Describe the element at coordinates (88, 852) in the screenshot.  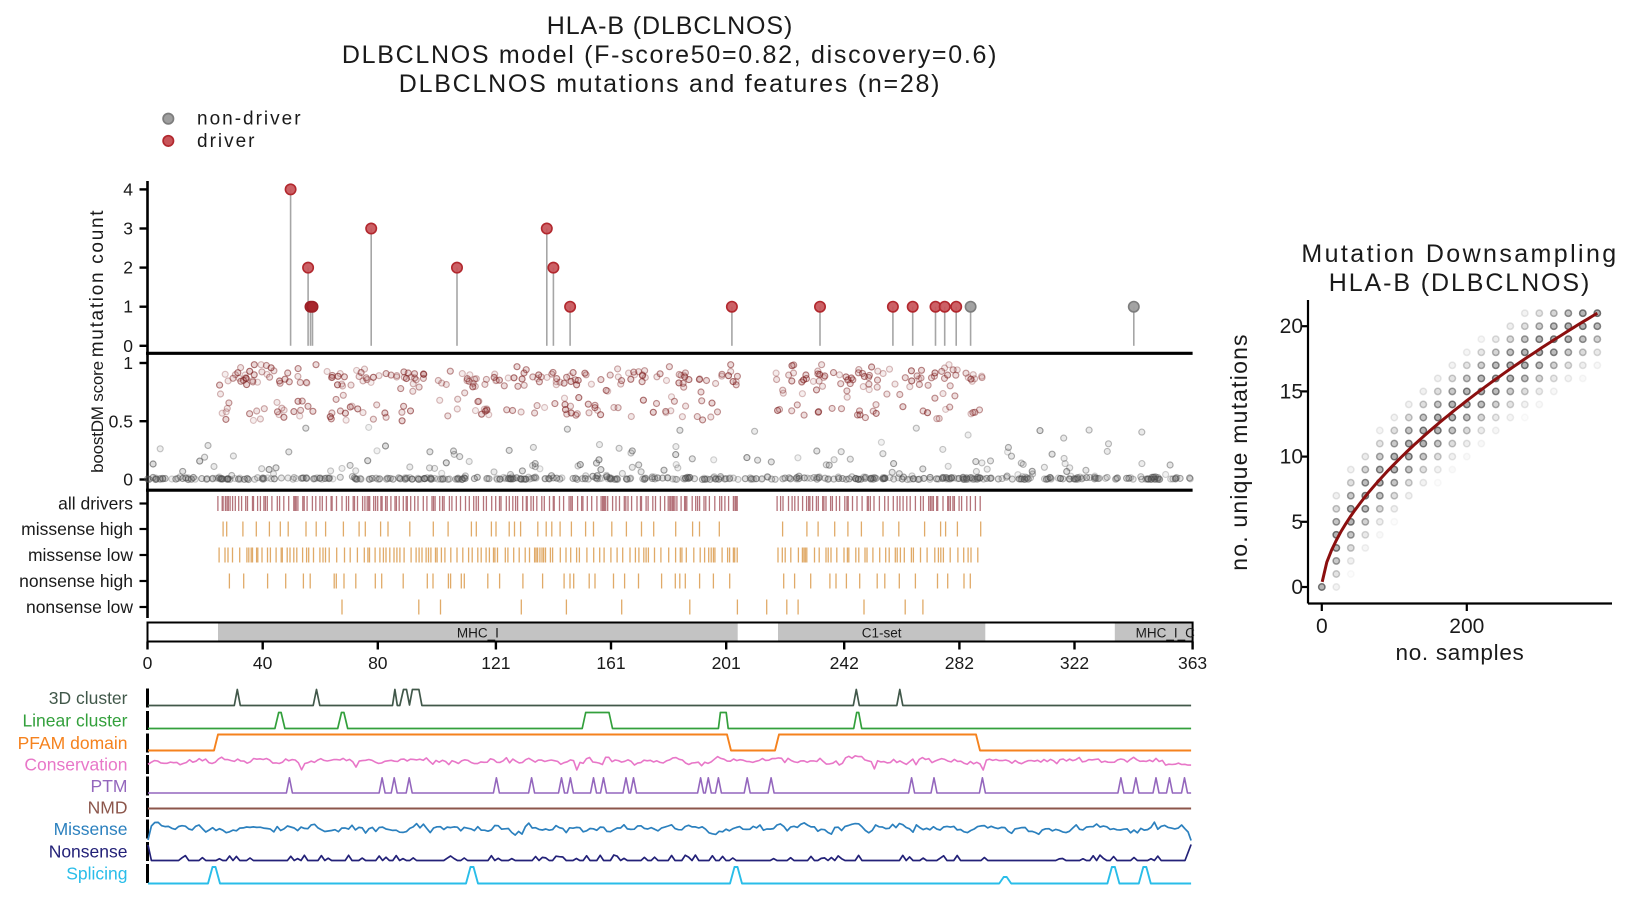
I see `svg-text: Nonsense` at that location.